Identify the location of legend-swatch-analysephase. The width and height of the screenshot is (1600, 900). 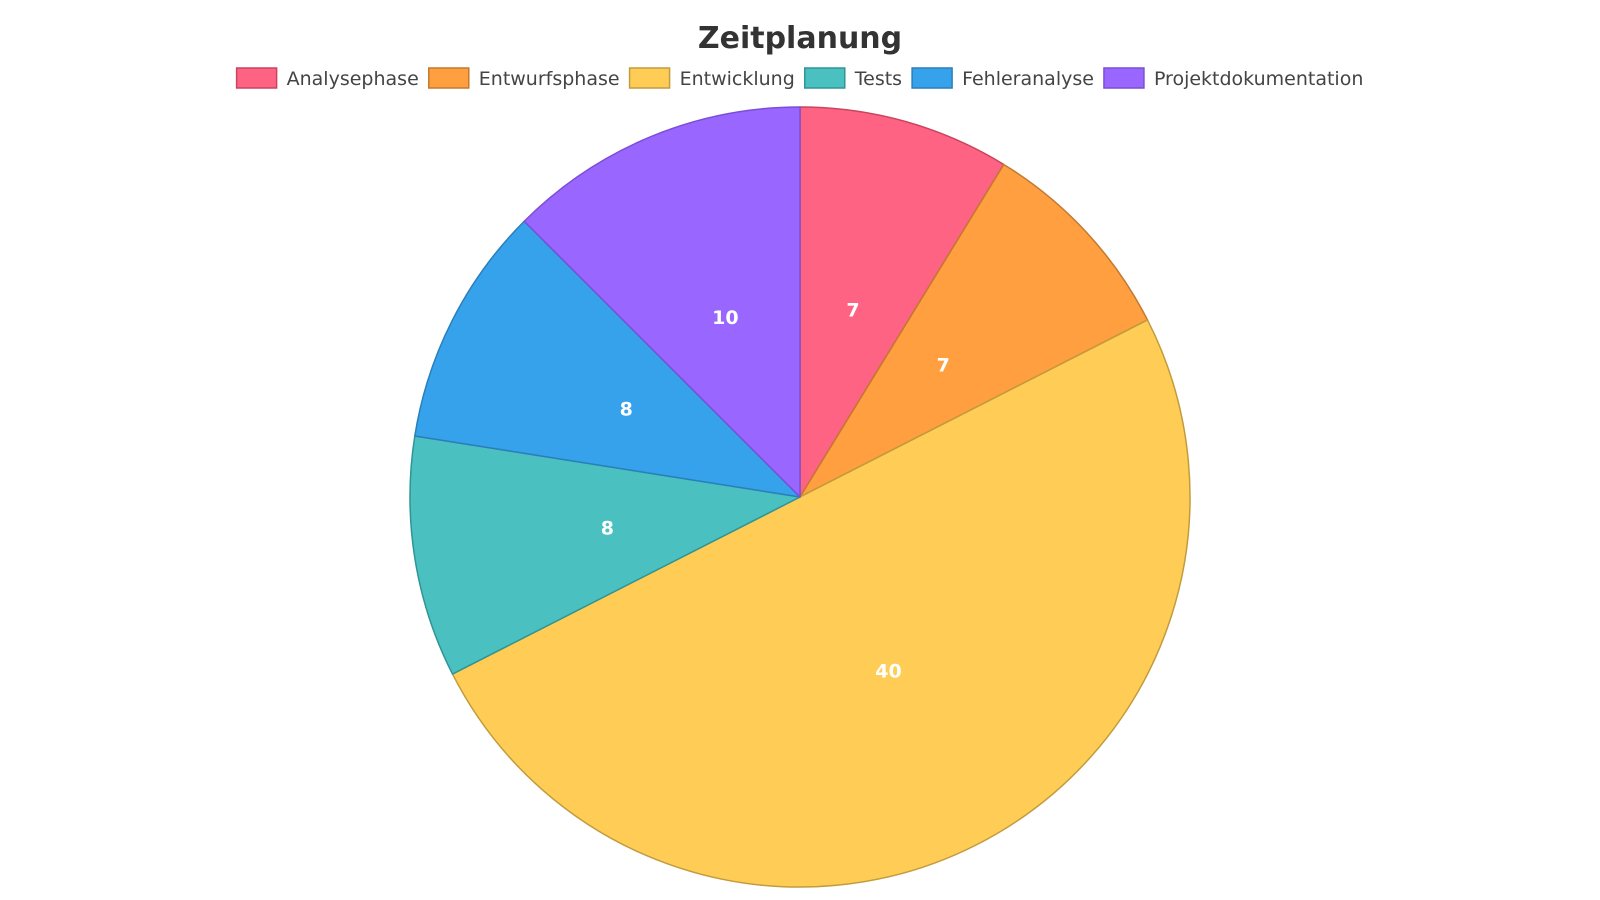
(256, 78).